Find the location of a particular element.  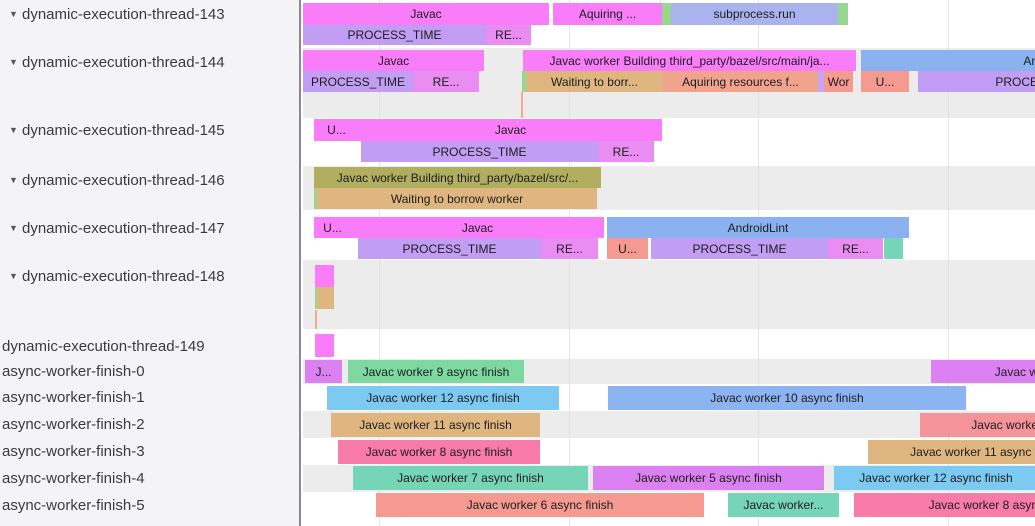

track-name-text: dynamic-execution-thread-149 is located at coordinates (103, 346).